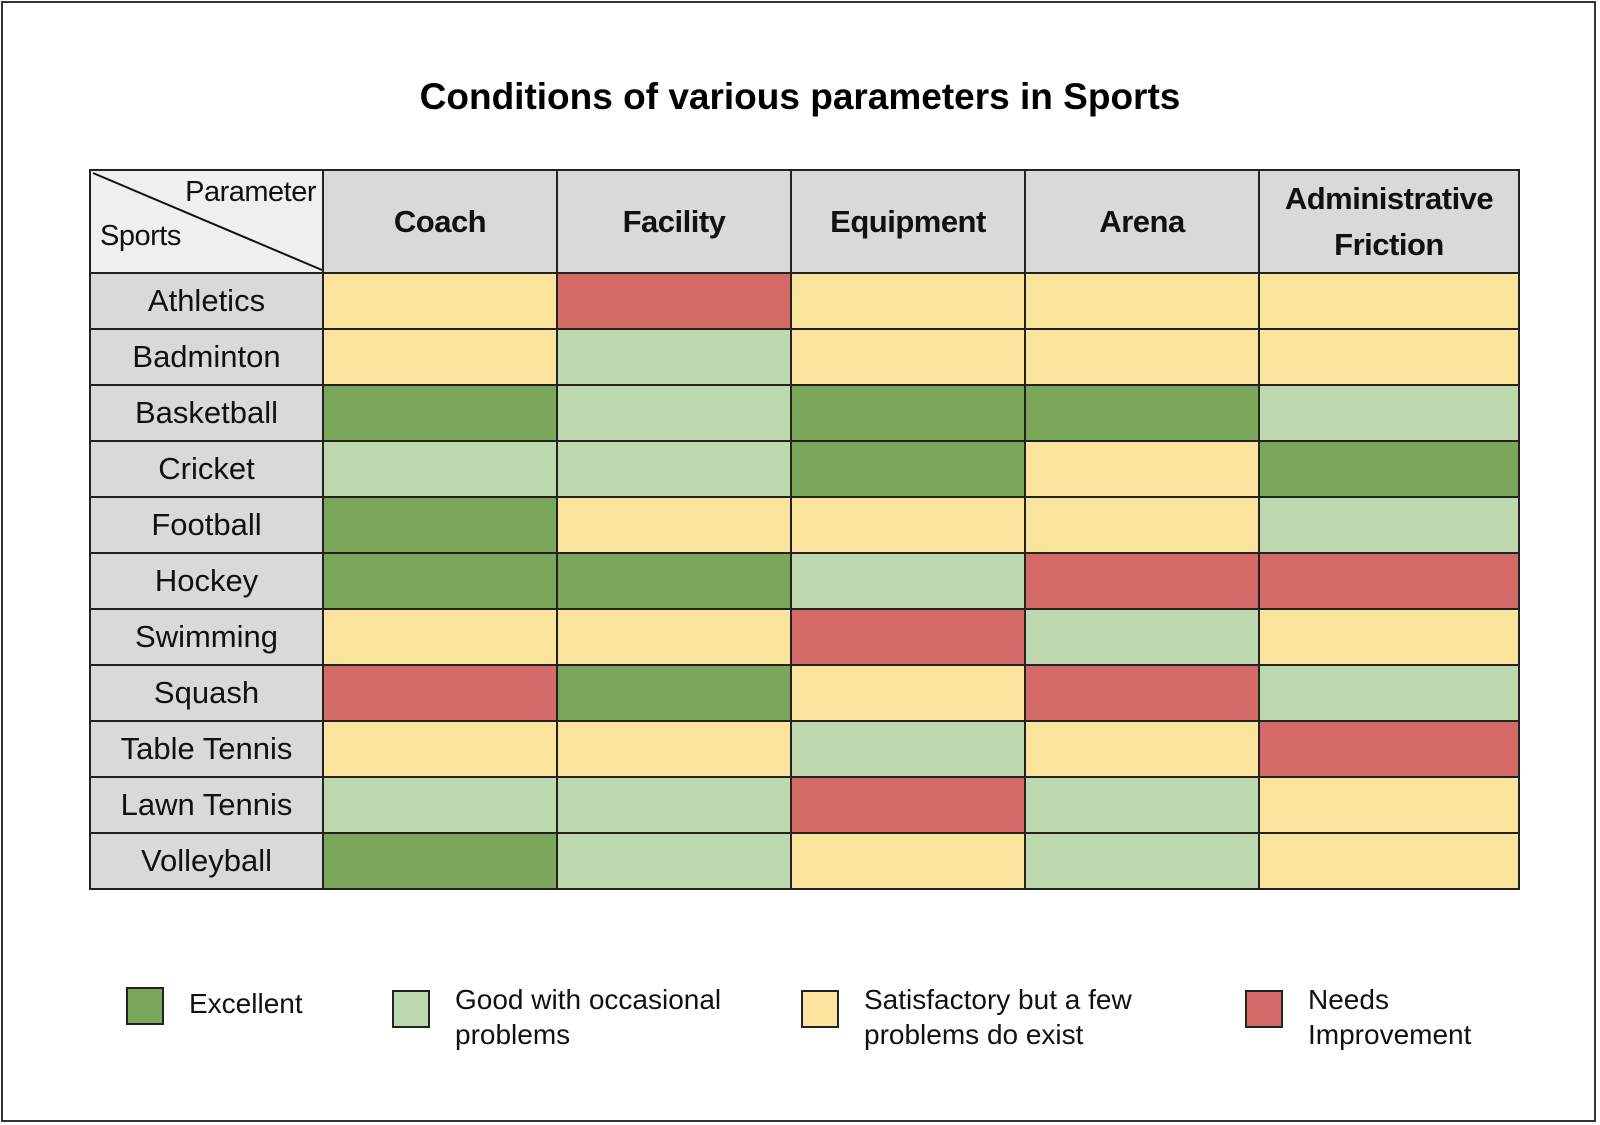 The height and width of the screenshot is (1125, 1600). What do you see at coordinates (140, 236) in the screenshot?
I see `row-axis-label: Sports` at bounding box center [140, 236].